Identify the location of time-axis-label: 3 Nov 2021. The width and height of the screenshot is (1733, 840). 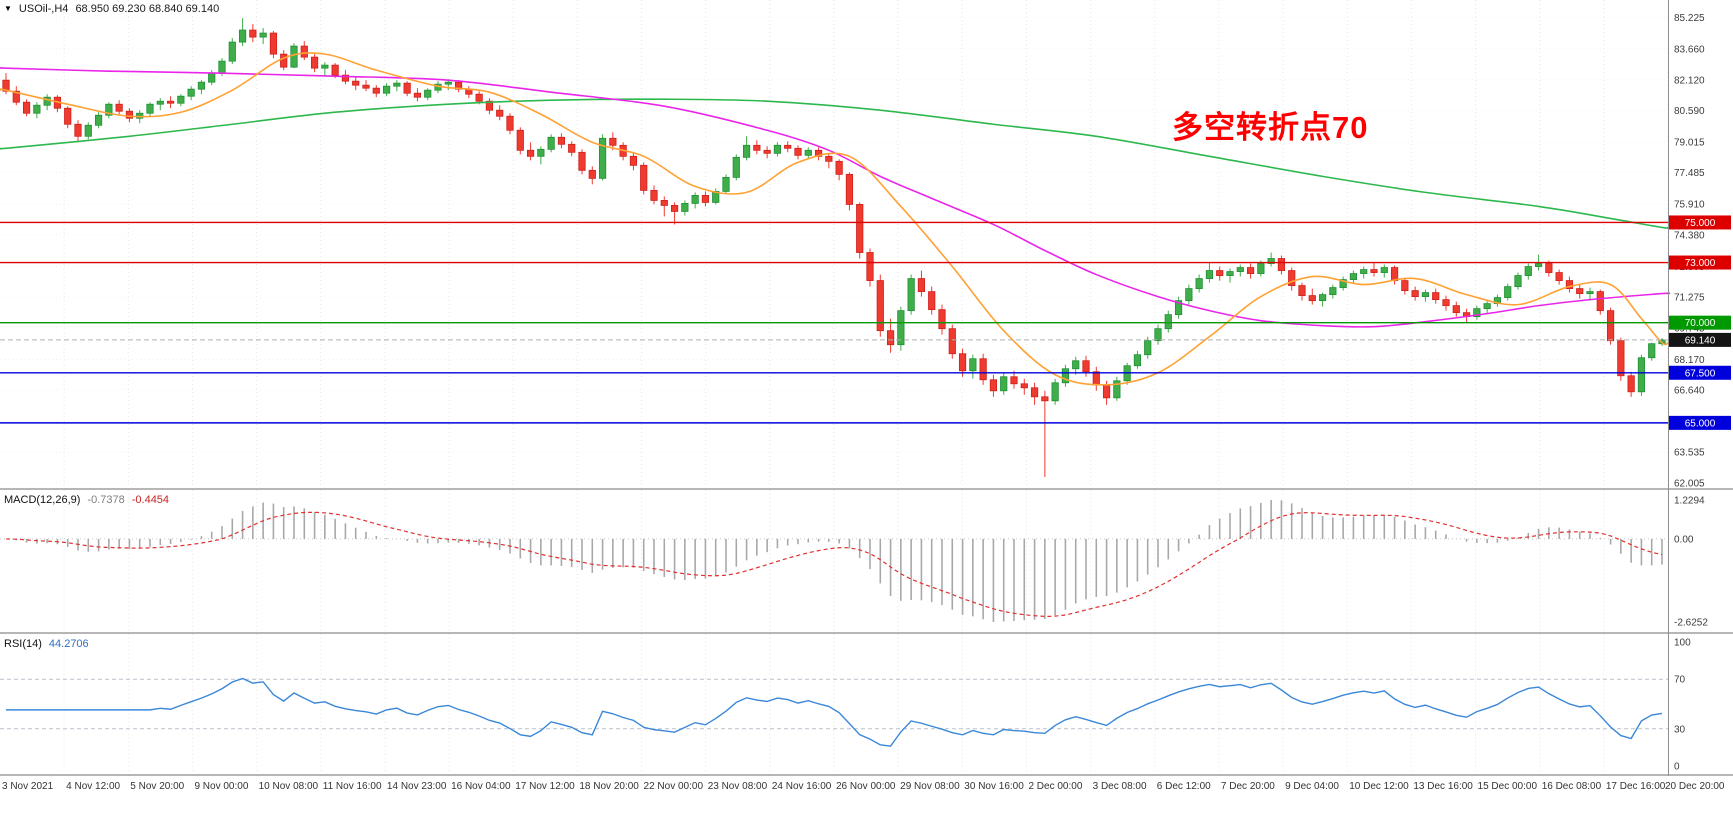
(28, 786).